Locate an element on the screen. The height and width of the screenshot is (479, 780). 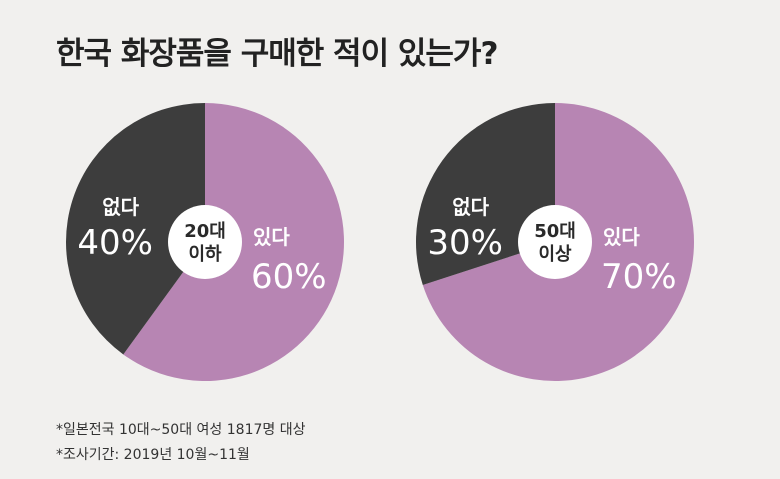
slice-value-label: 30% is located at coordinates (465, 243).